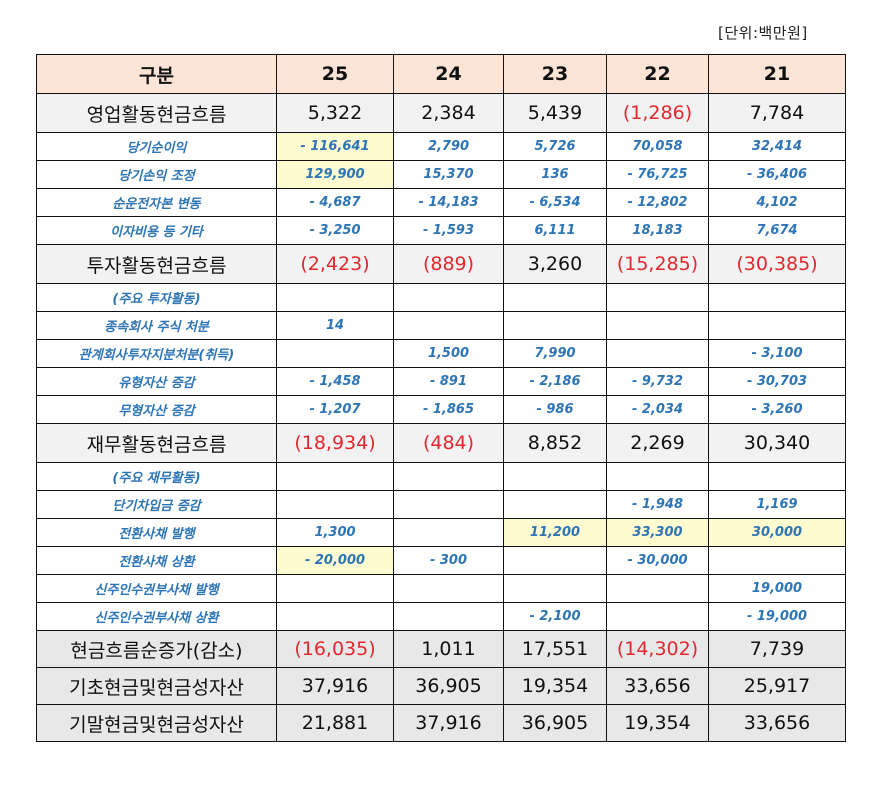  I want to click on row-label: 현금흐름순증가(감소), so click(156, 649).